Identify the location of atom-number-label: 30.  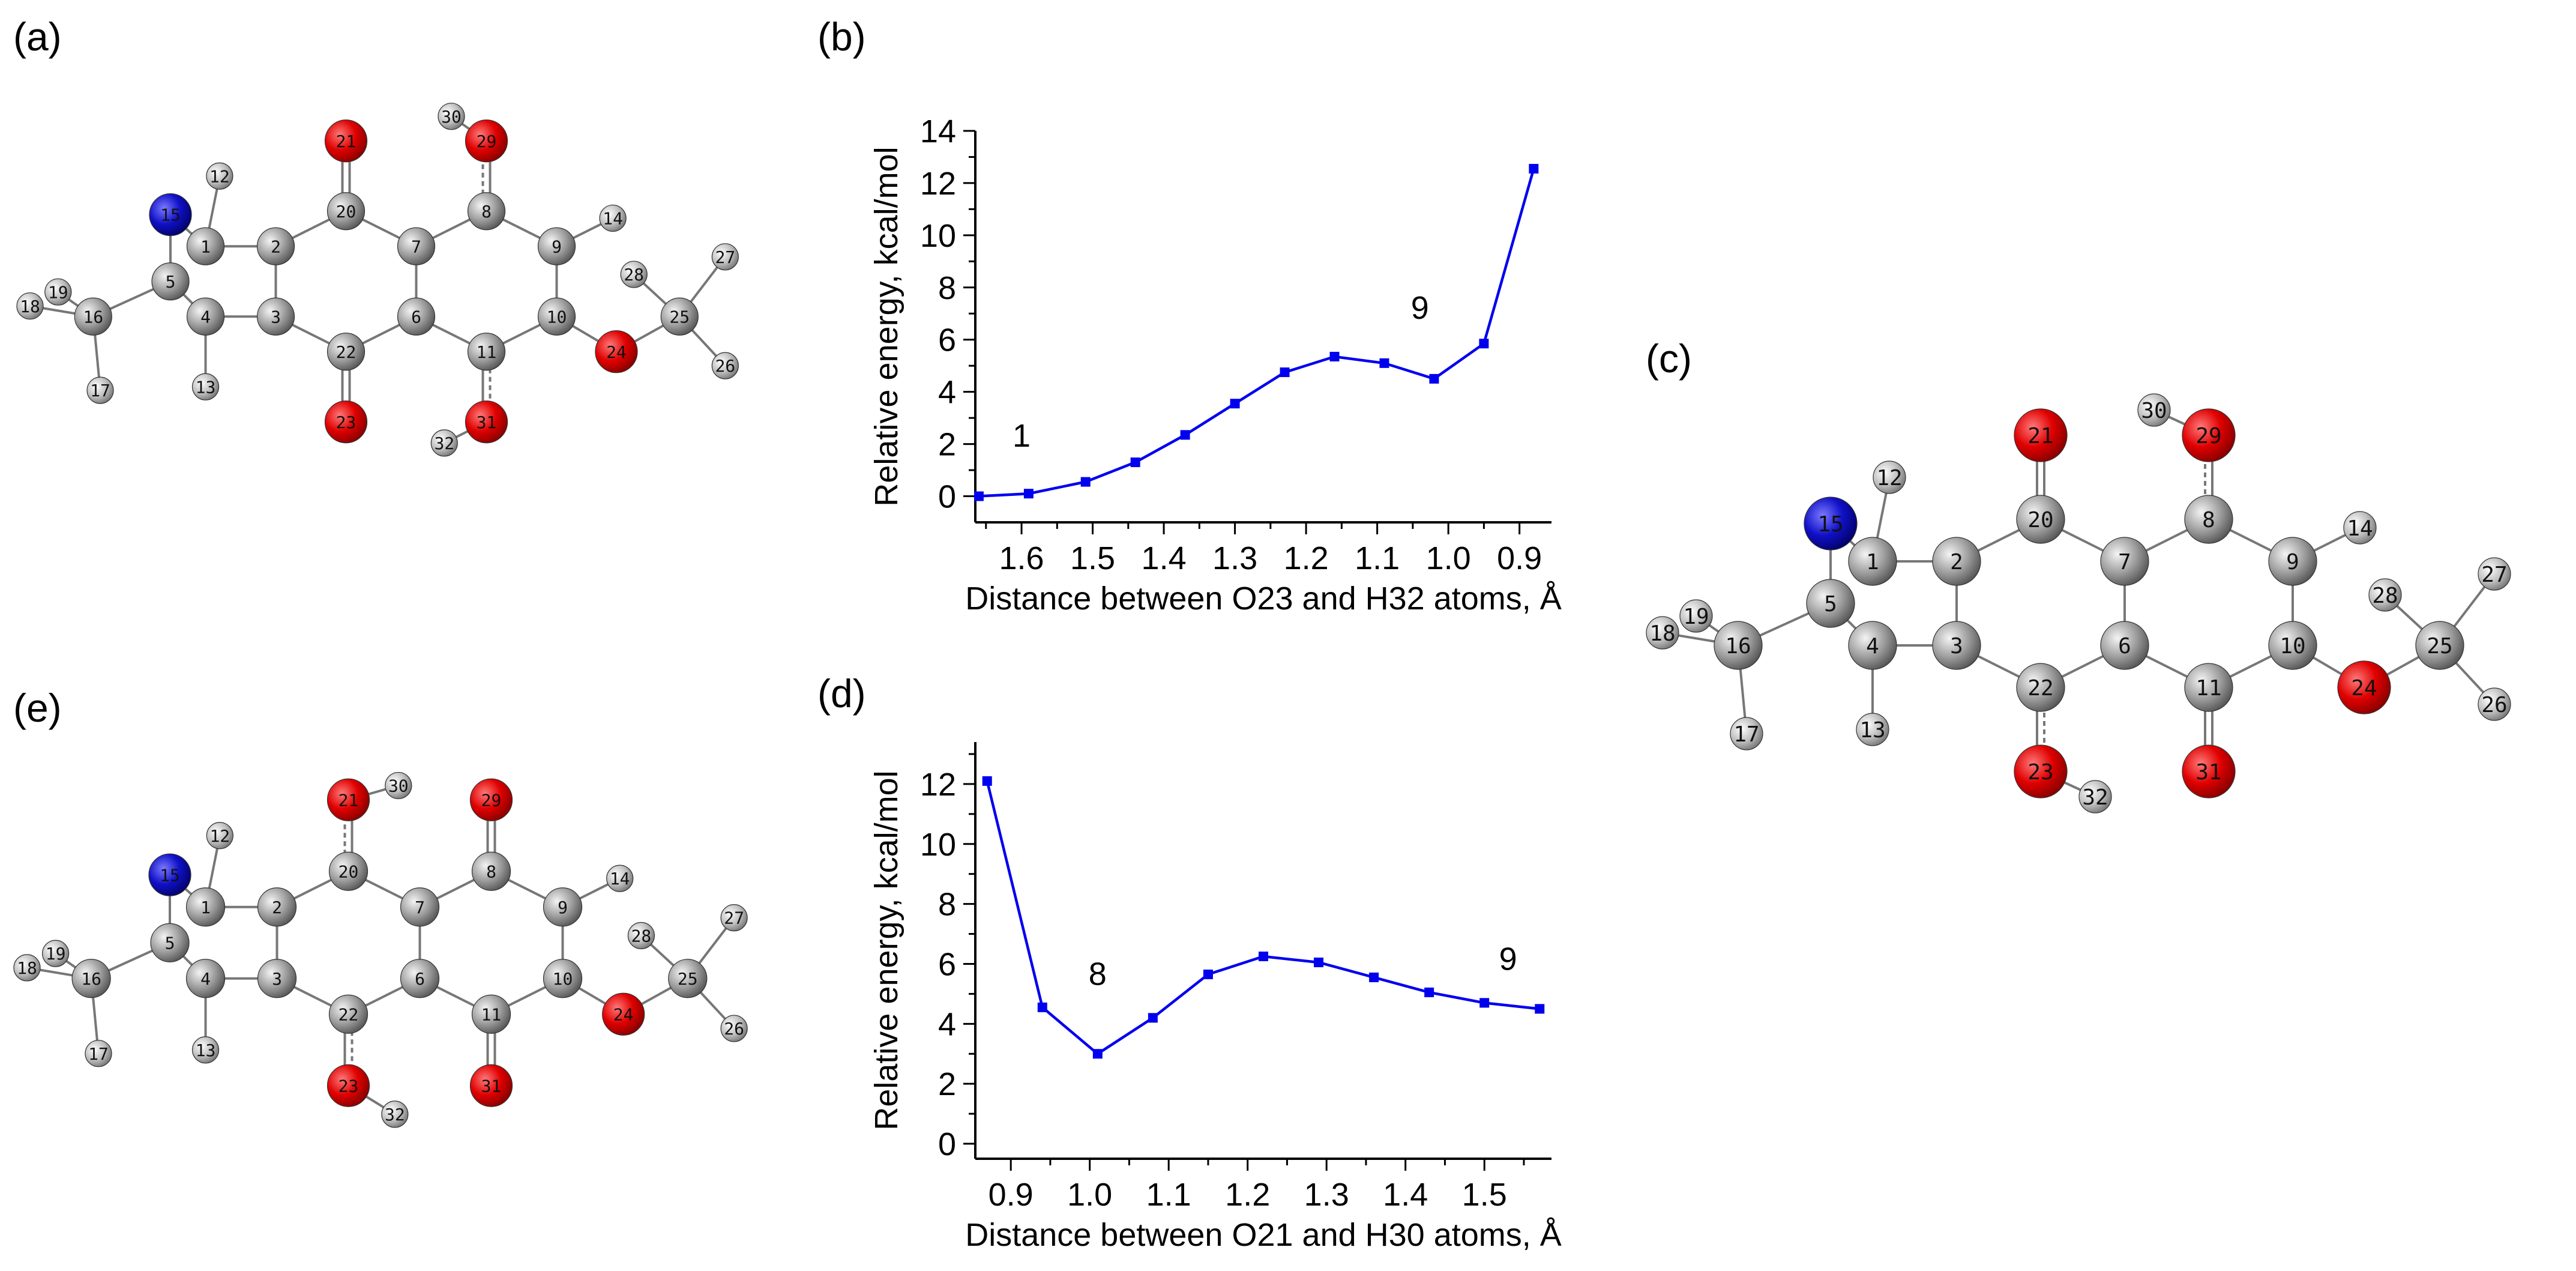
(452, 117).